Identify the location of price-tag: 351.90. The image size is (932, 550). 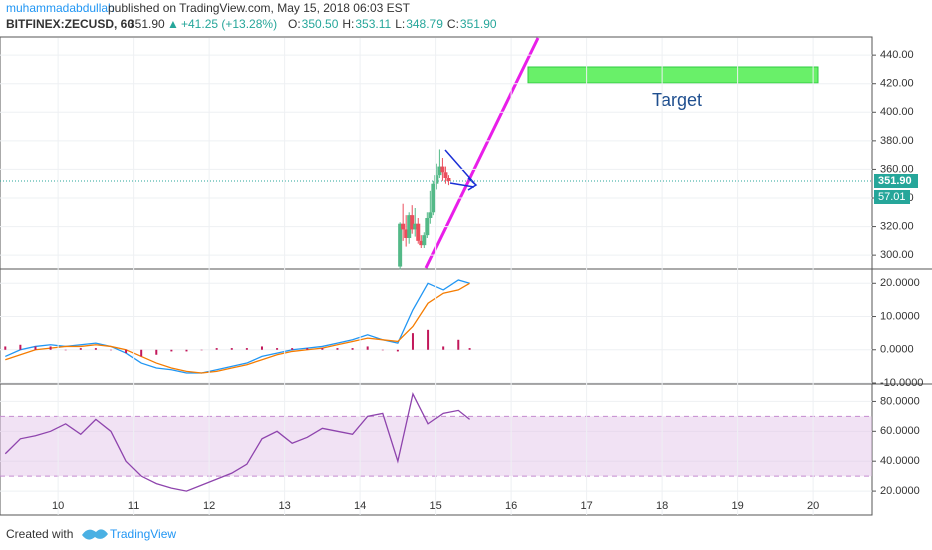
(895, 181).